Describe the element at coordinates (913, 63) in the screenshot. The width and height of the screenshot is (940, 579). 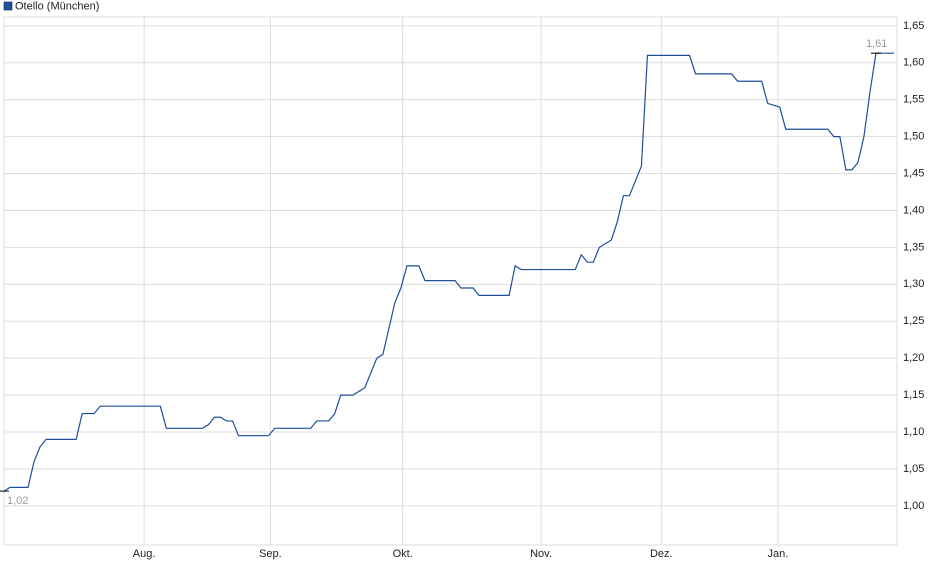
I see `y-tick-label: 1,60` at that location.